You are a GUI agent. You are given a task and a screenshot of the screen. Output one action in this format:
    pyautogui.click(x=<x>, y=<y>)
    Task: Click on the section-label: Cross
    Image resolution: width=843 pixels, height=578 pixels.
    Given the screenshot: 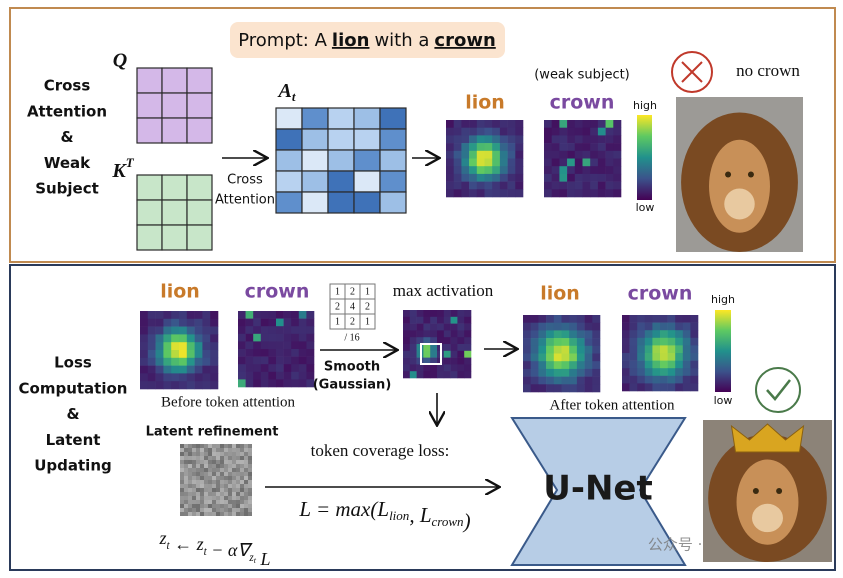 What is the action you would take?
    pyautogui.click(x=67, y=86)
    